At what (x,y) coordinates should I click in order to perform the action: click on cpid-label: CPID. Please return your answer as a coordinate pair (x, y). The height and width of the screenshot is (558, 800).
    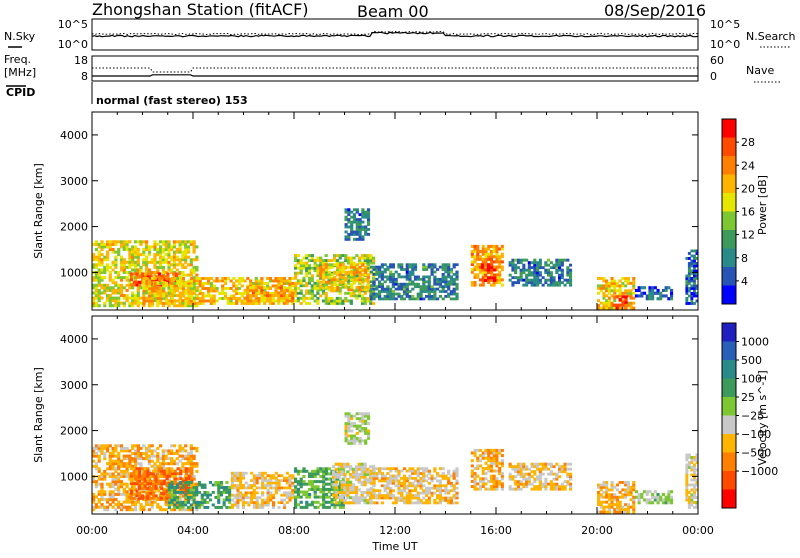
    Looking at the image, I should click on (20, 92).